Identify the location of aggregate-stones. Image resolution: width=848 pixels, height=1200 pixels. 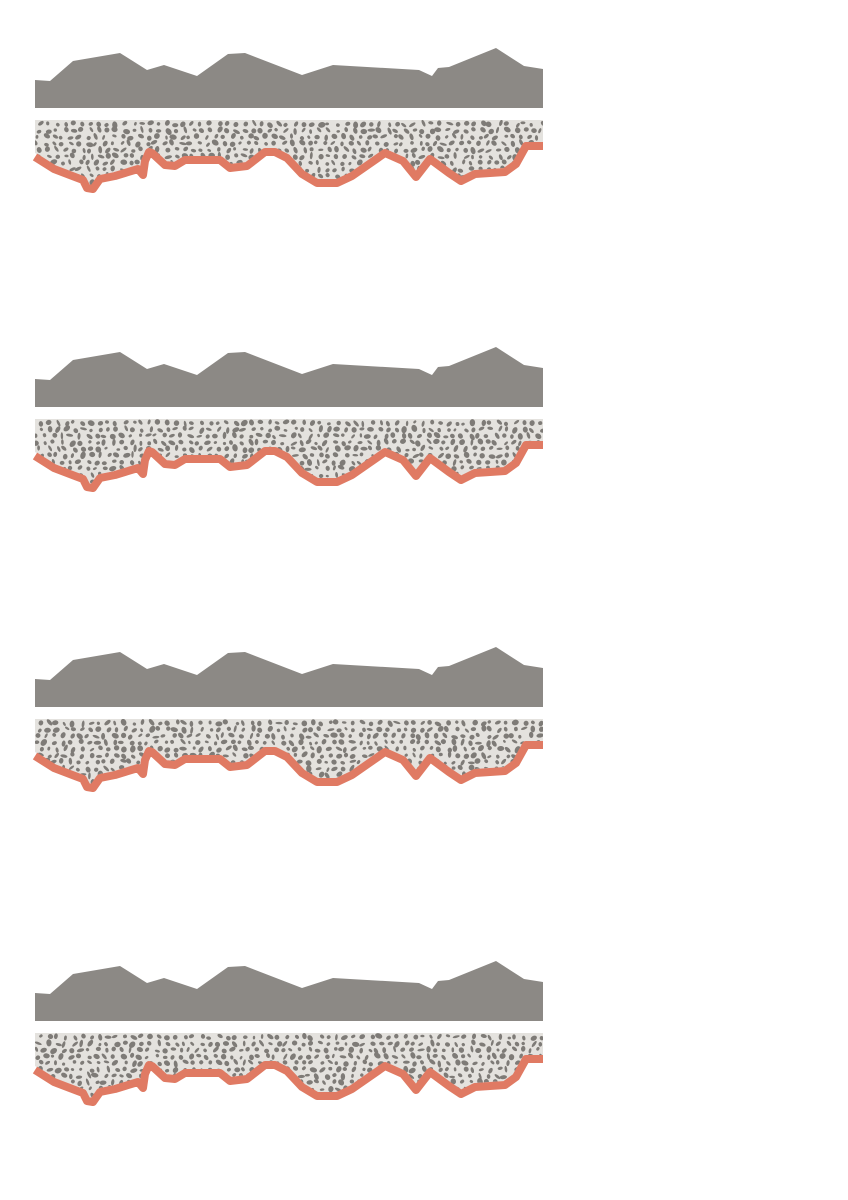
(289, 152).